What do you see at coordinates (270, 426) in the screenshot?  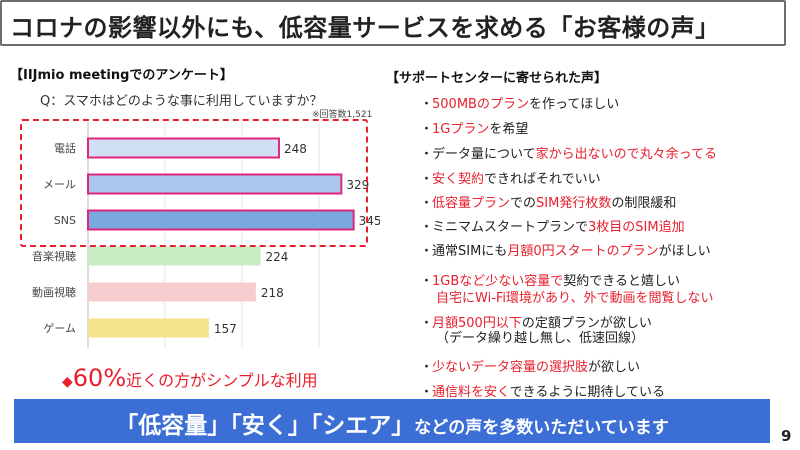 I see `banner-keyword-cheap: 「安く」` at bounding box center [270, 426].